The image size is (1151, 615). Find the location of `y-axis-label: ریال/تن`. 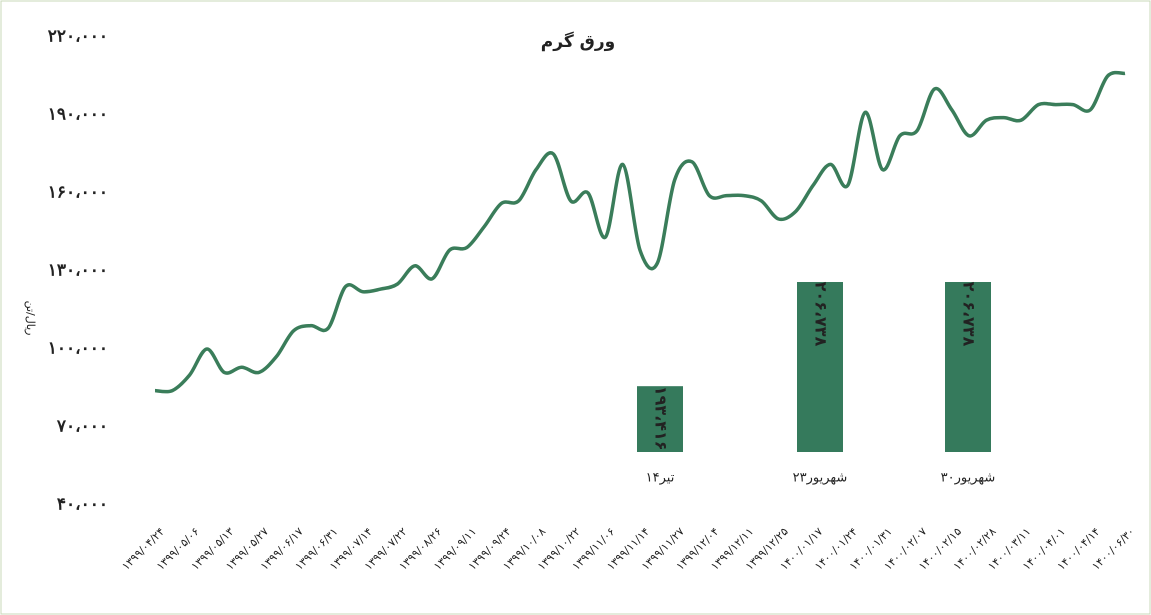

y-axis-label: ریال/تن is located at coordinates (30, 318).